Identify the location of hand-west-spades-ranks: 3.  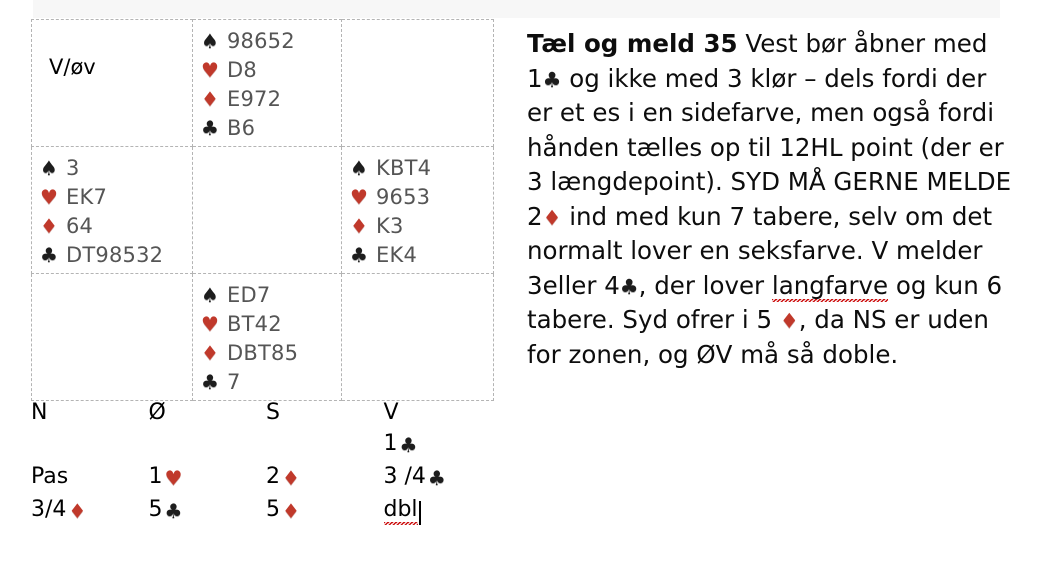
(73, 167).